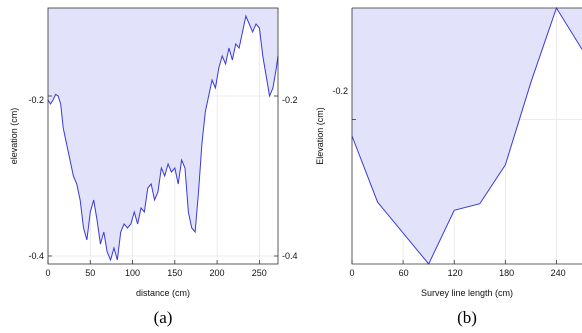  I want to click on chart-a-ytick-right: -0.4, so click(290, 256).